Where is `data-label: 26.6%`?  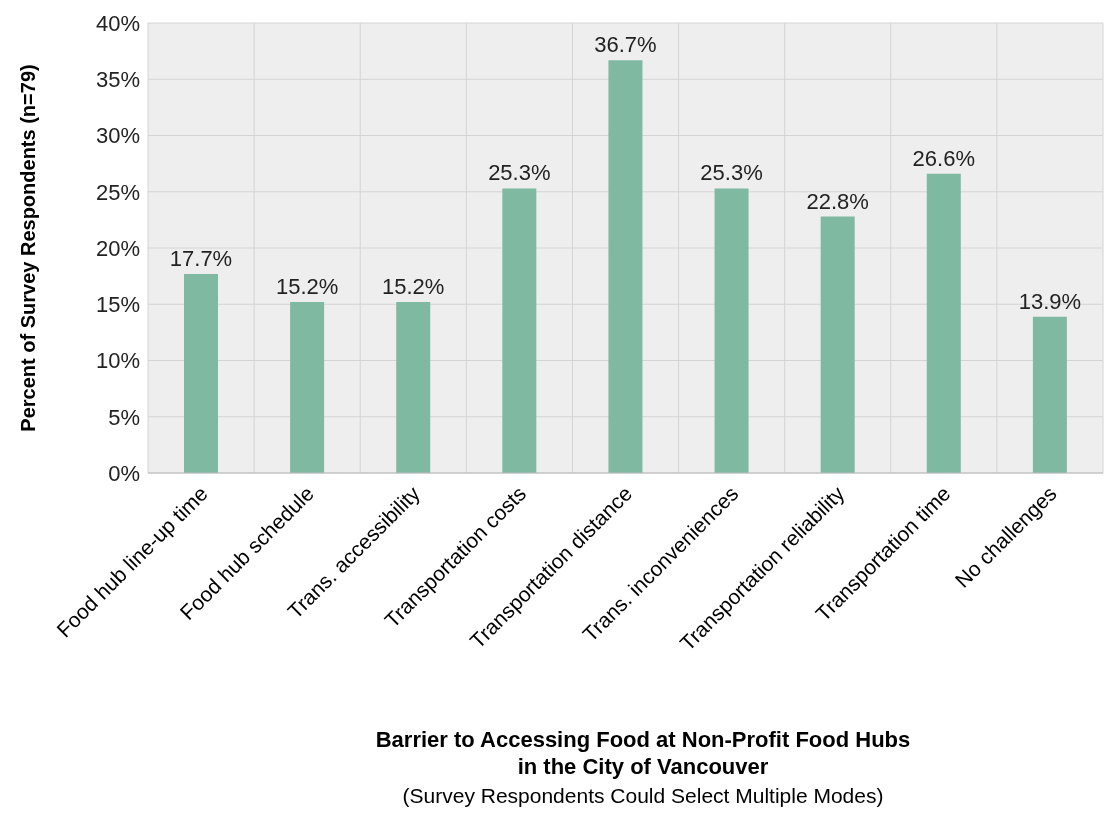
data-label: 26.6% is located at coordinates (943, 158).